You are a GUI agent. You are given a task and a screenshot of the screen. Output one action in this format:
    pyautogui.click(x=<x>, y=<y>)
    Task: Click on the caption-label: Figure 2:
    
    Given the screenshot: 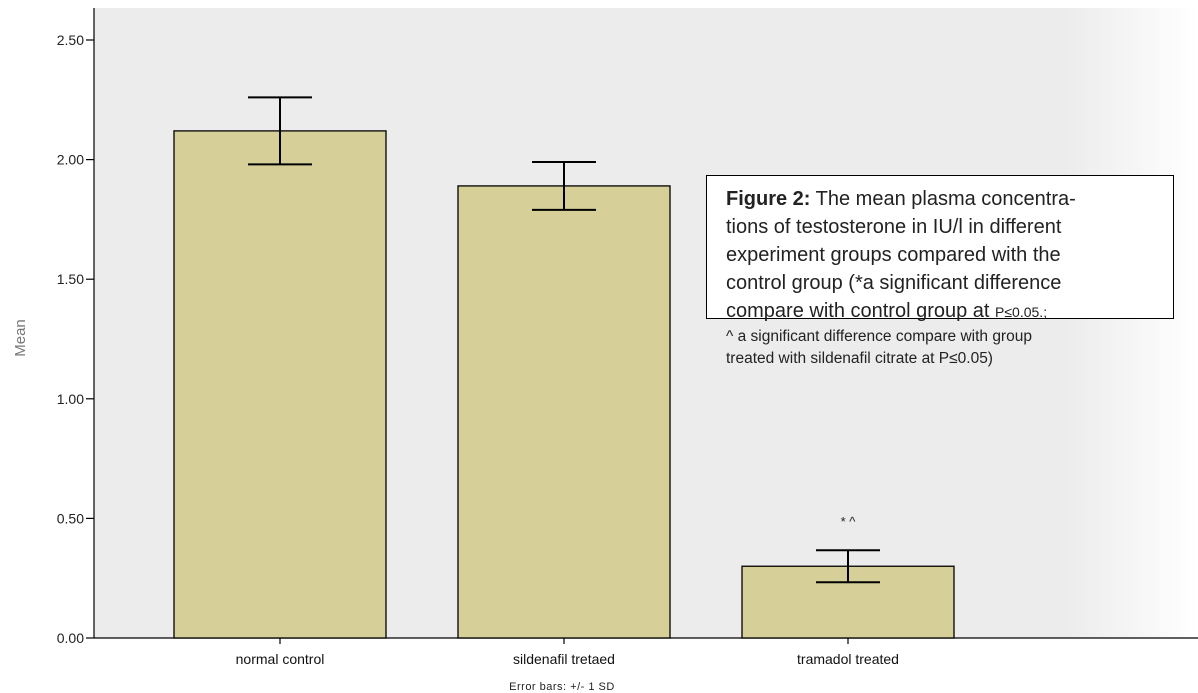 What is the action you would take?
    pyautogui.click(x=768, y=199)
    